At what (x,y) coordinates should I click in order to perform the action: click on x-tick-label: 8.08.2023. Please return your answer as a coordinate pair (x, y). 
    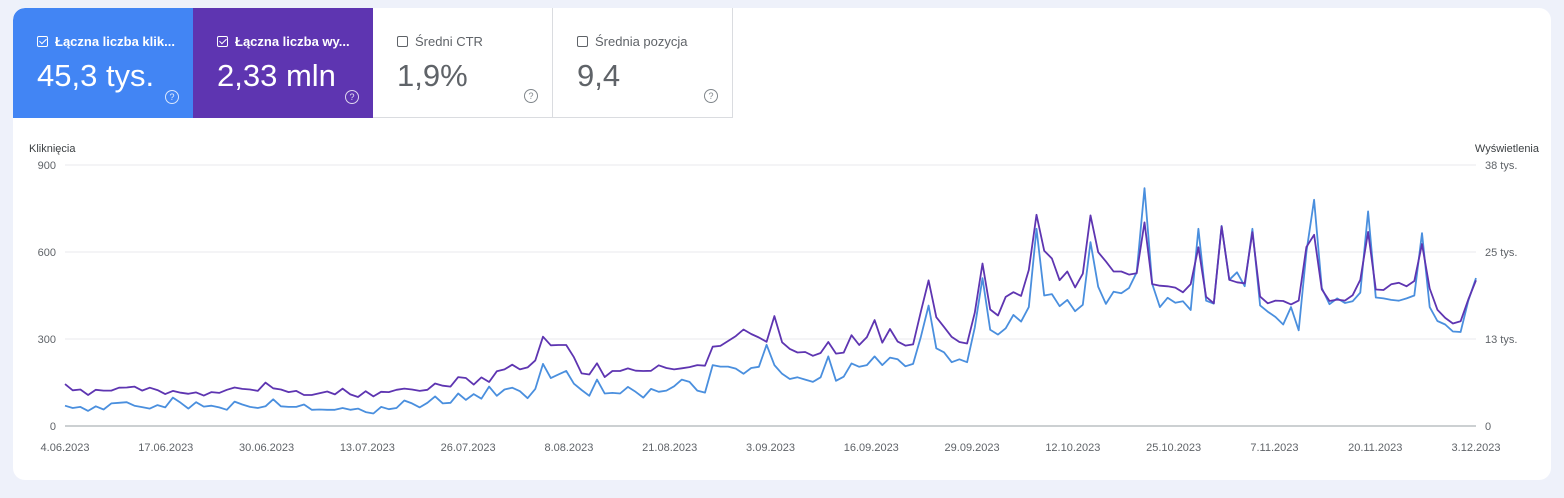
    Looking at the image, I should click on (568, 448).